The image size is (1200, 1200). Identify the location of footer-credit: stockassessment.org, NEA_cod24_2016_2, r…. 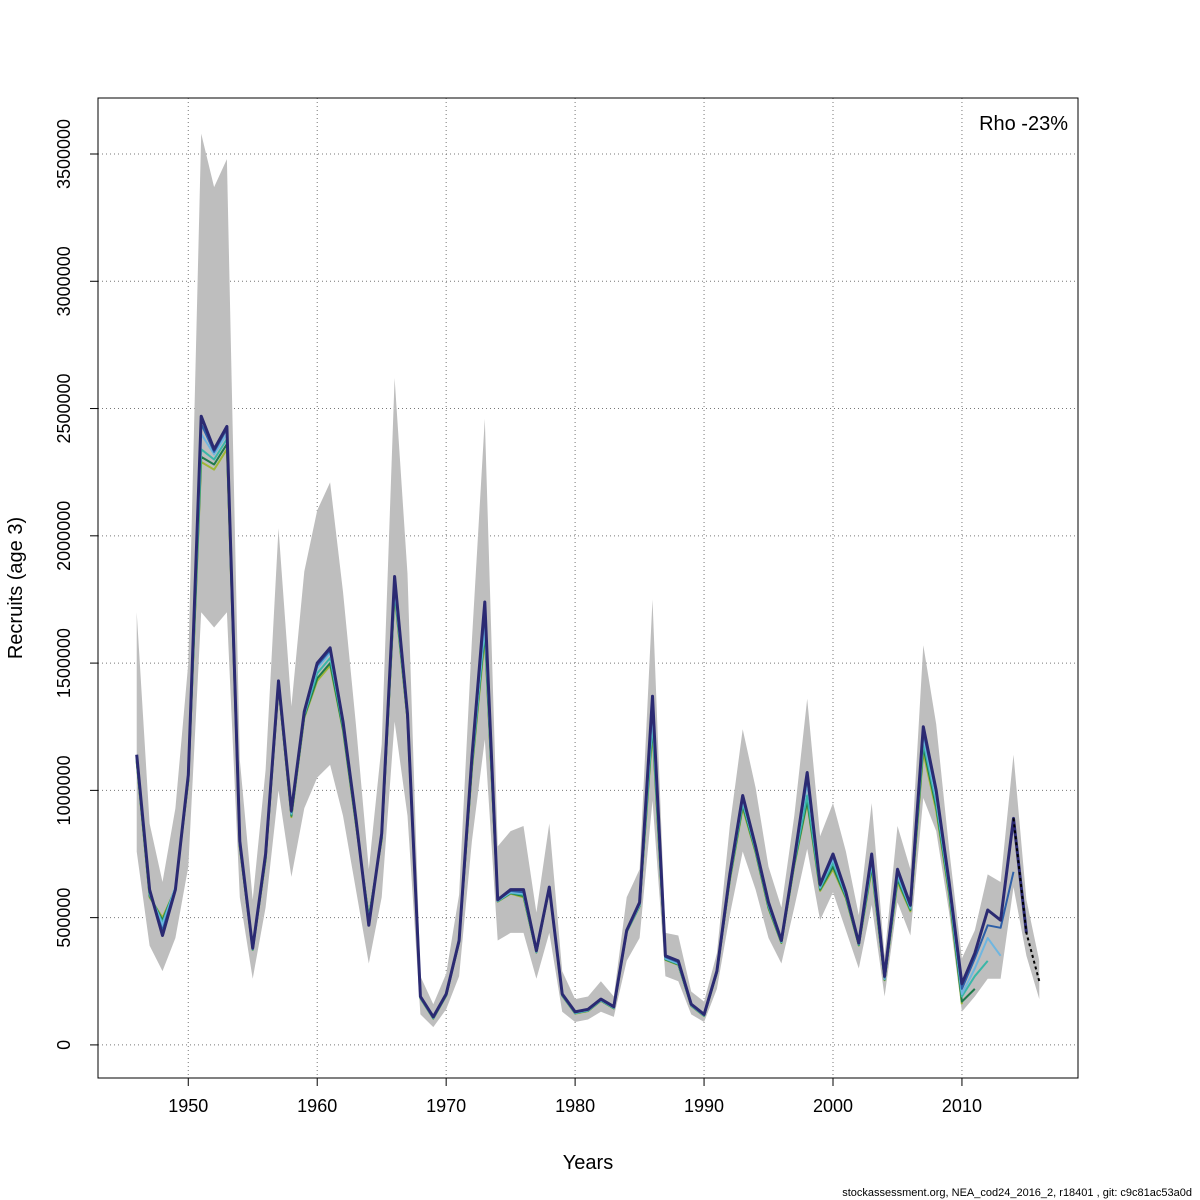
(1017, 1193).